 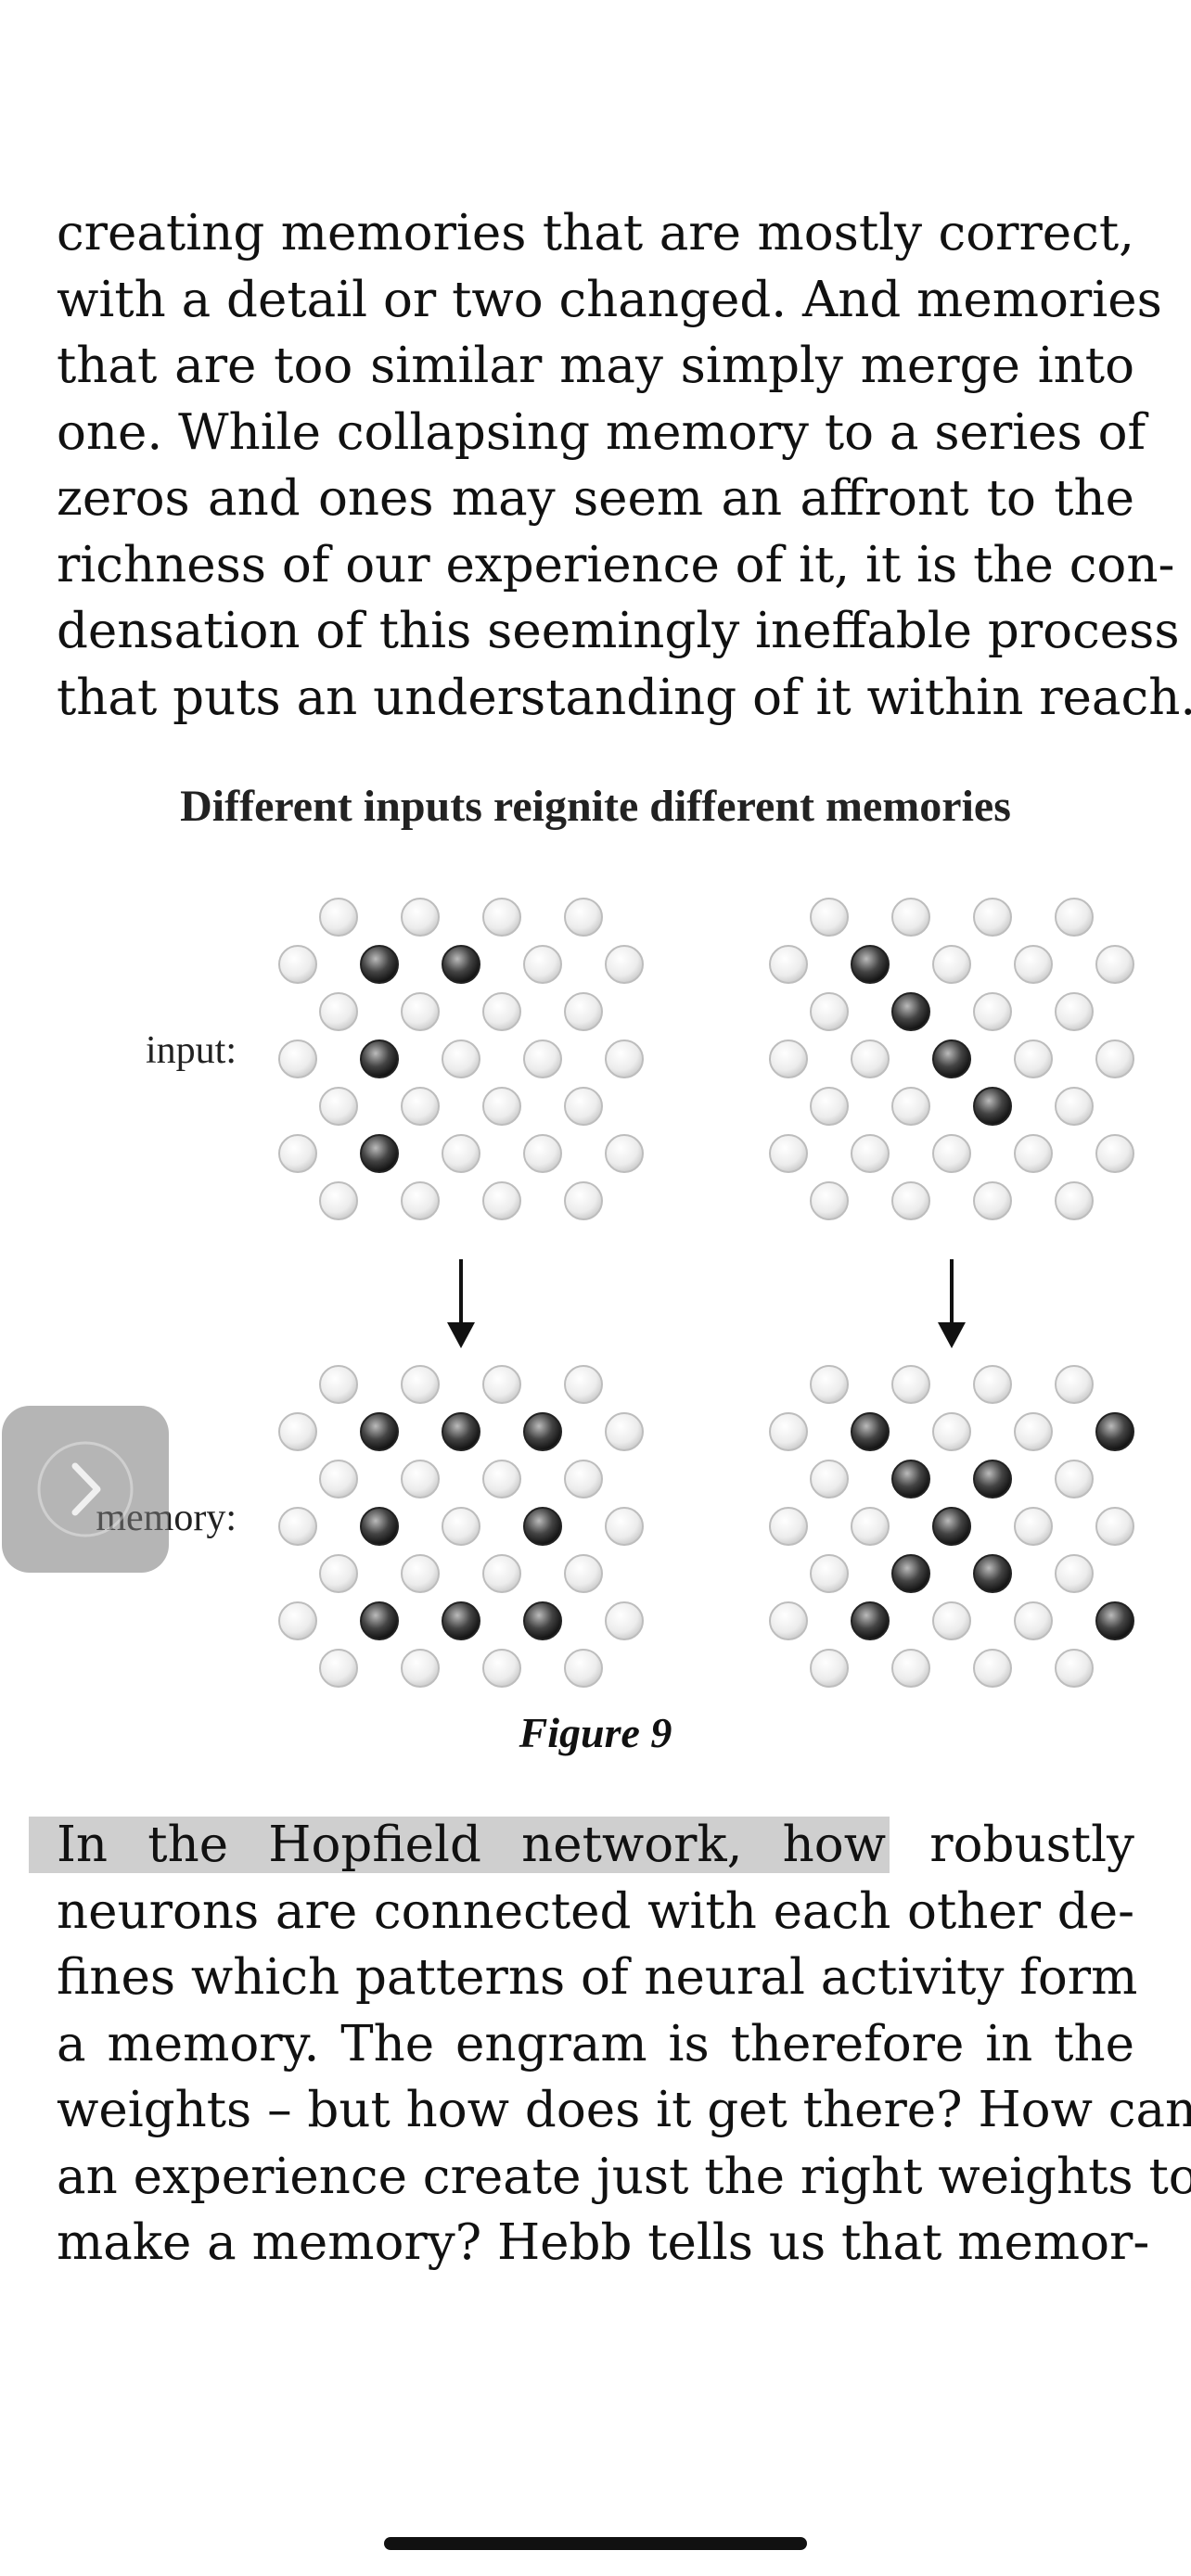 I want to click on text-fragment: robustly, so click(x=1032, y=1845).